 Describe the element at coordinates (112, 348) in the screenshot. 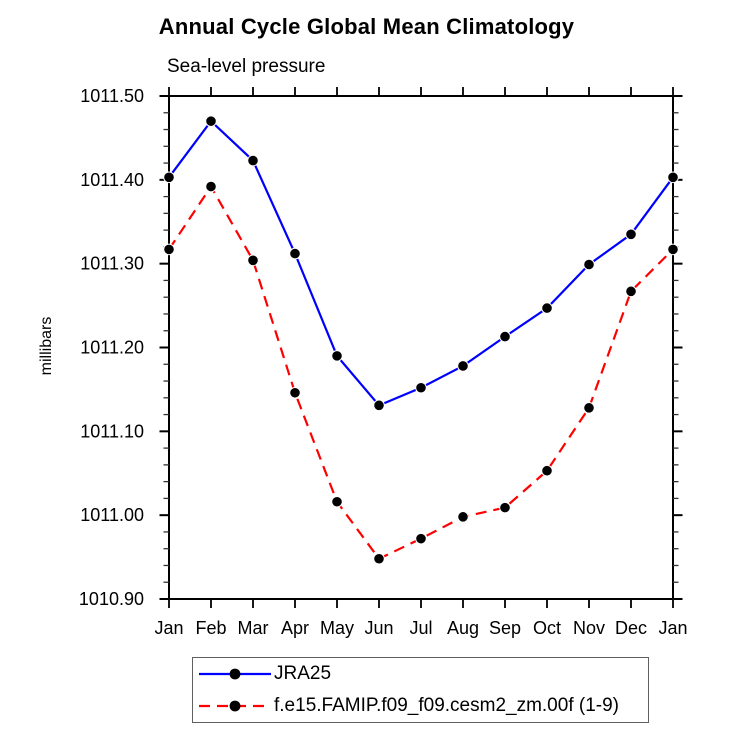

I see `y-tick-label: 1011.20` at that location.